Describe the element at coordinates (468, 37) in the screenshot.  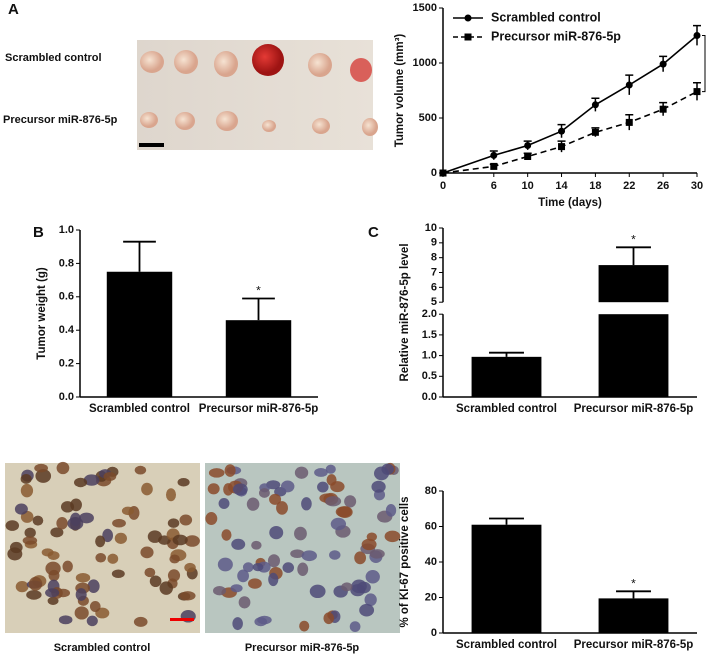
I see `legend-marker` at that location.